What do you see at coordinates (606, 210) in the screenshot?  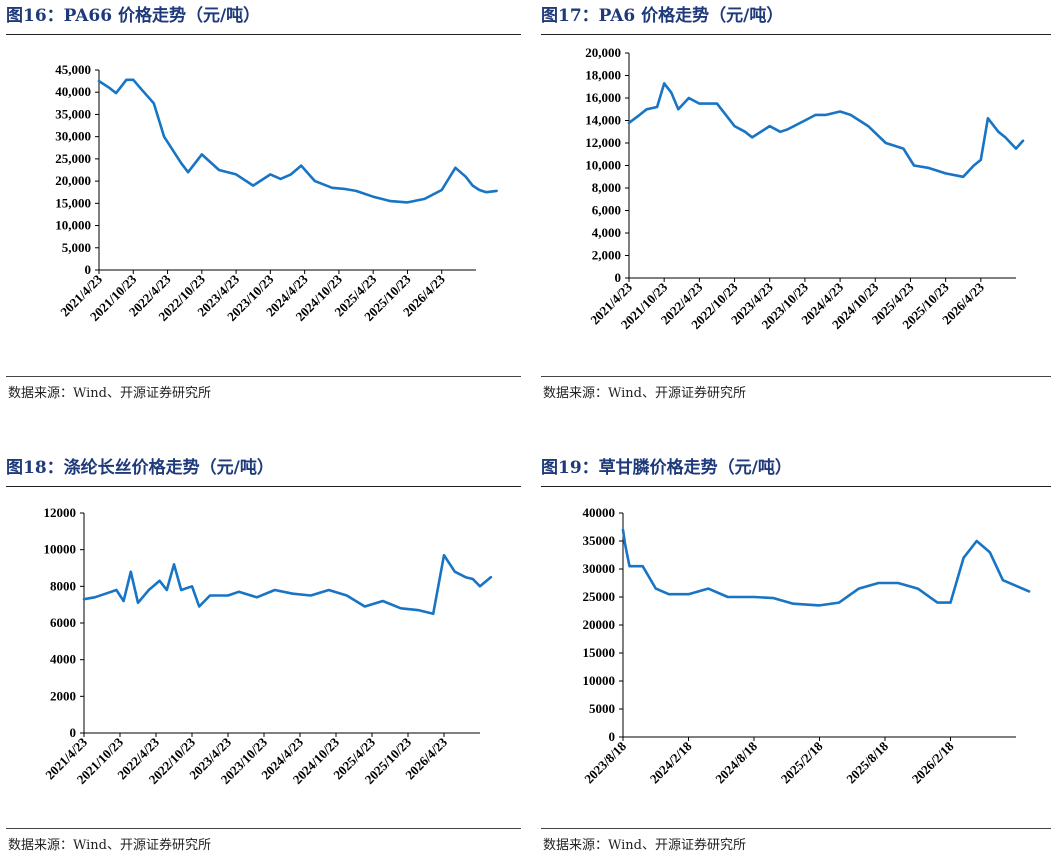 I see `y-tick-label: 6,000` at bounding box center [606, 210].